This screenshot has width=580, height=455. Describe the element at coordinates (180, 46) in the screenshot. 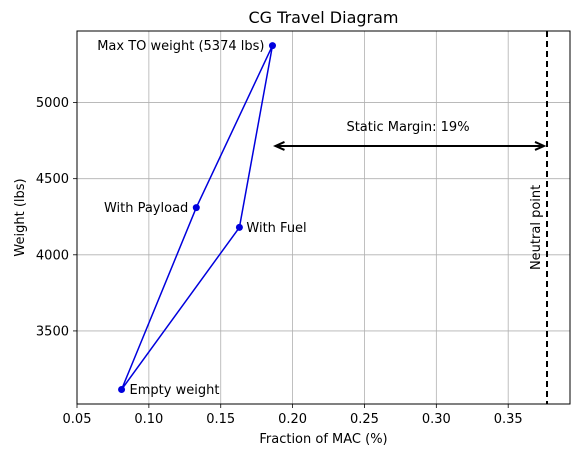

I see `data-point-label: Max TO weight (5374 lbs)` at that location.